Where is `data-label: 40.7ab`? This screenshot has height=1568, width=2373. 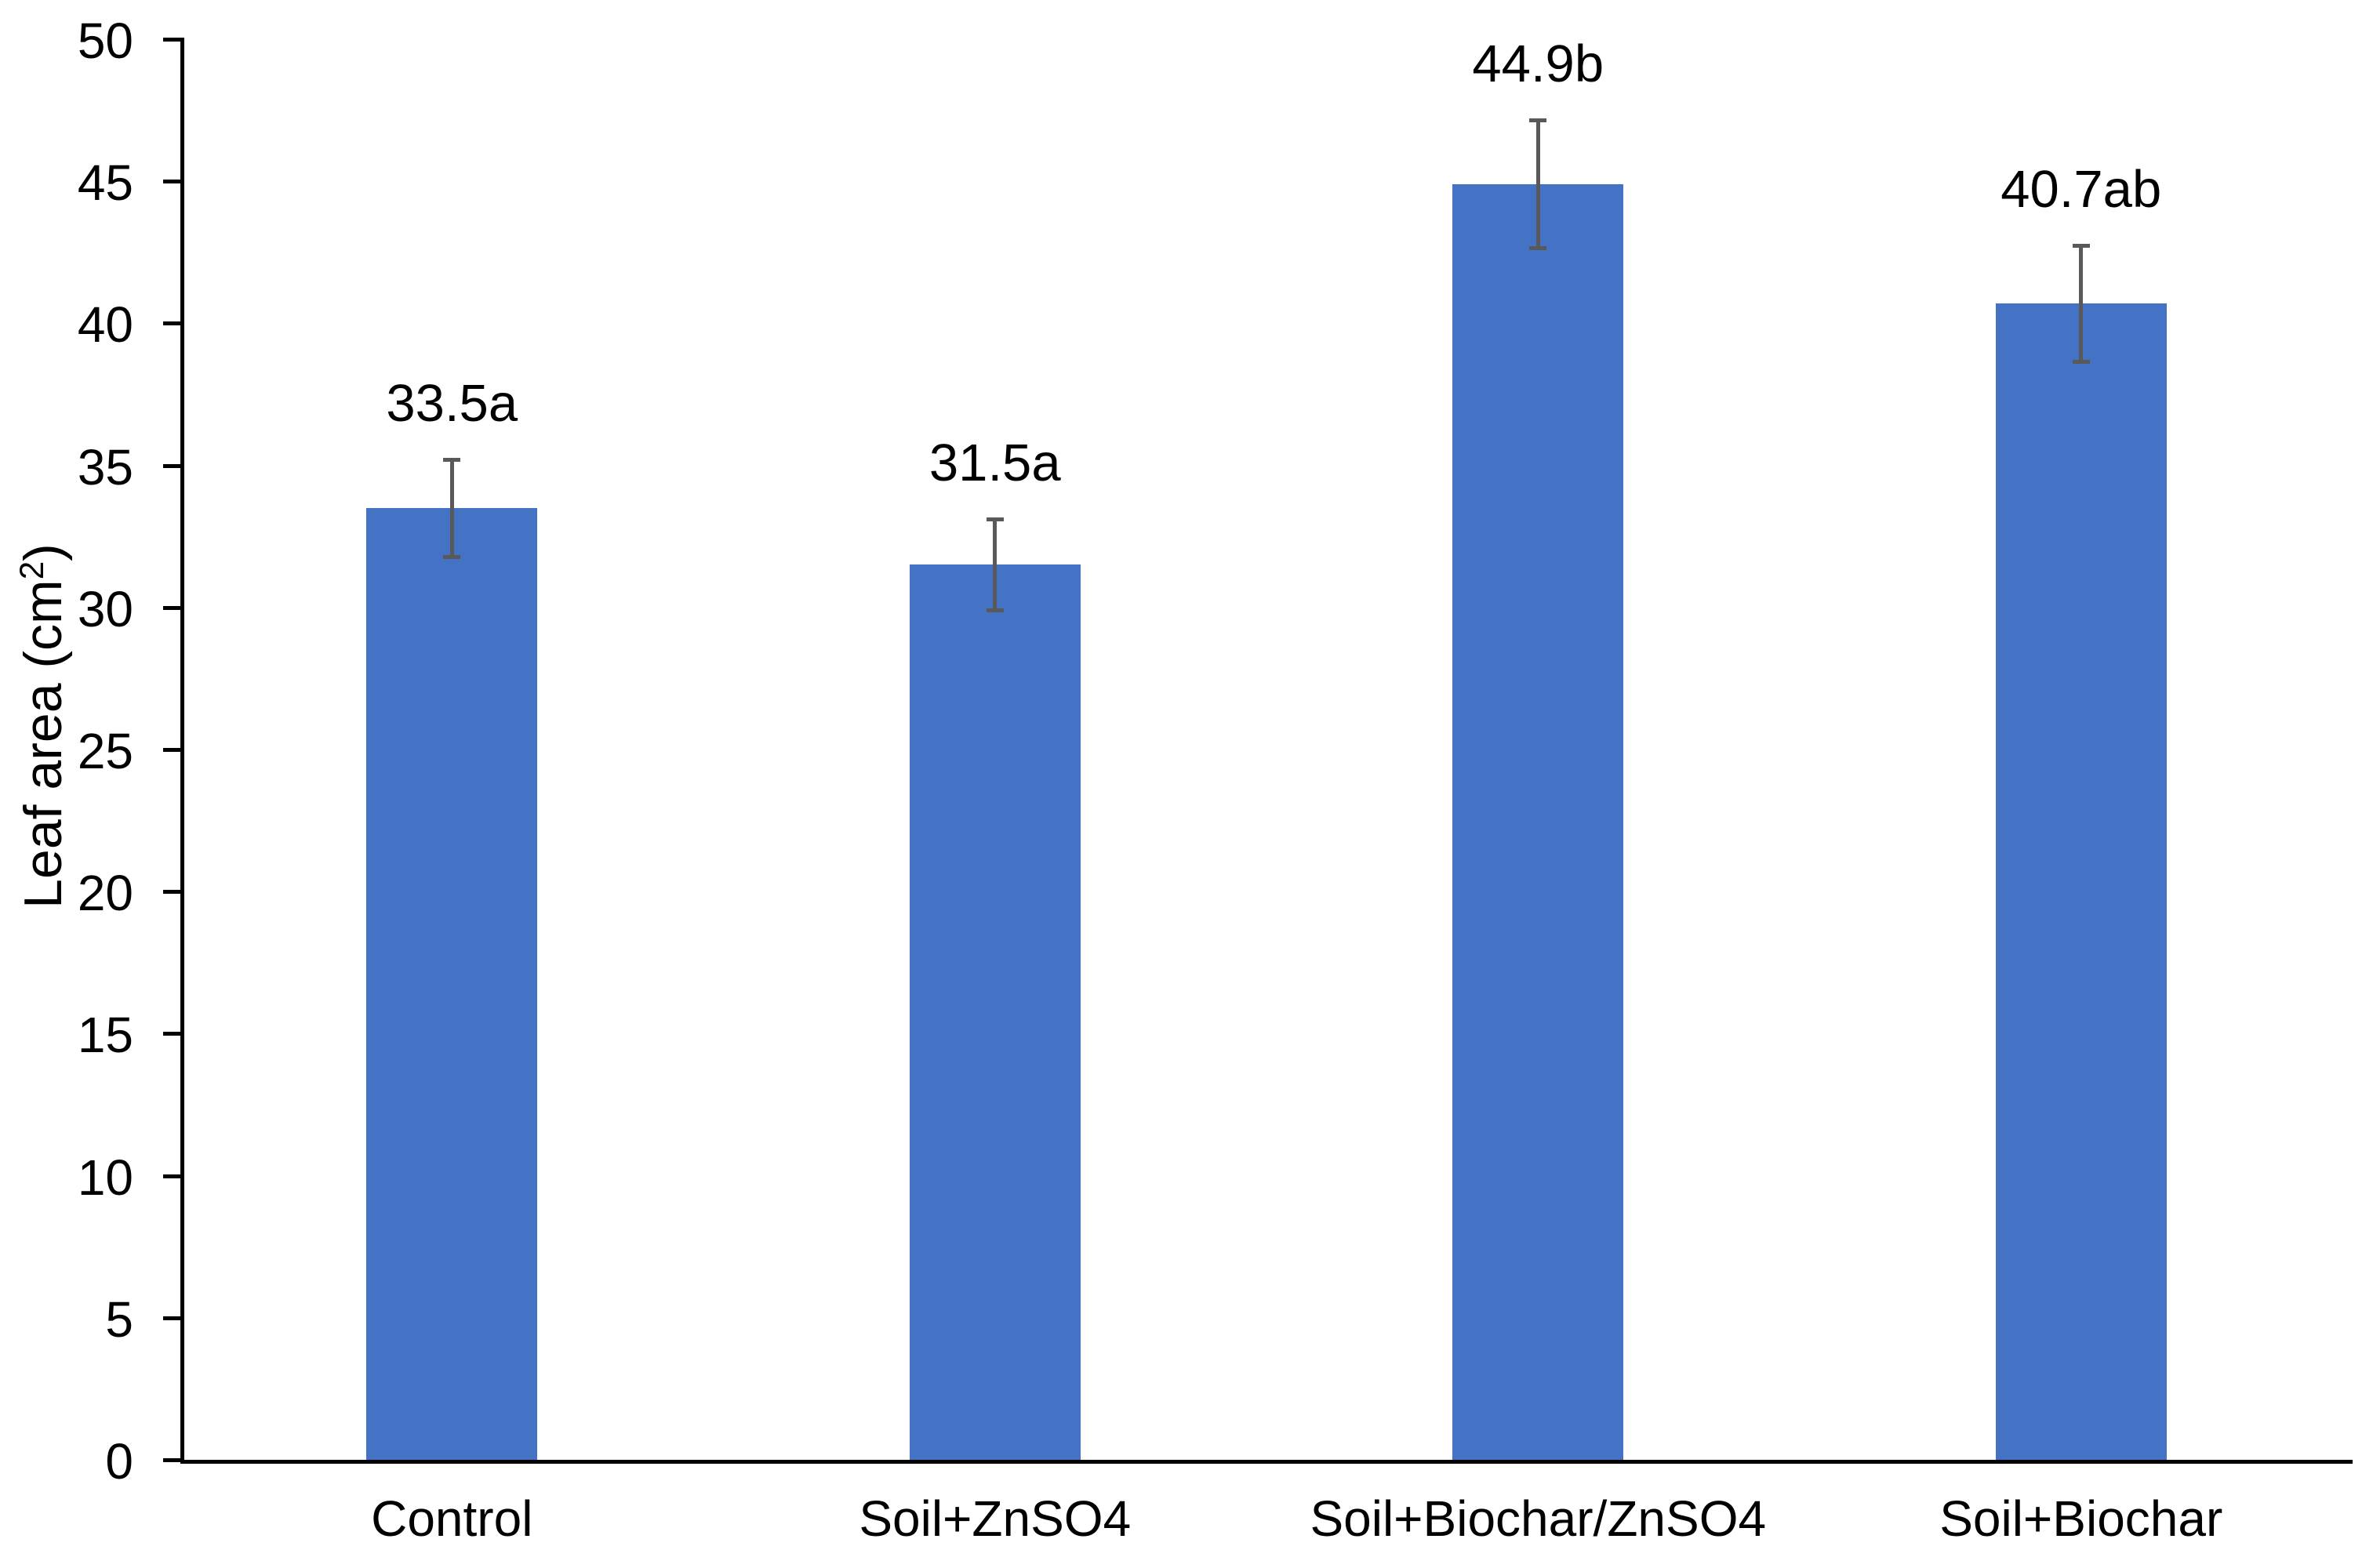 data-label: 40.7ab is located at coordinates (2081, 189).